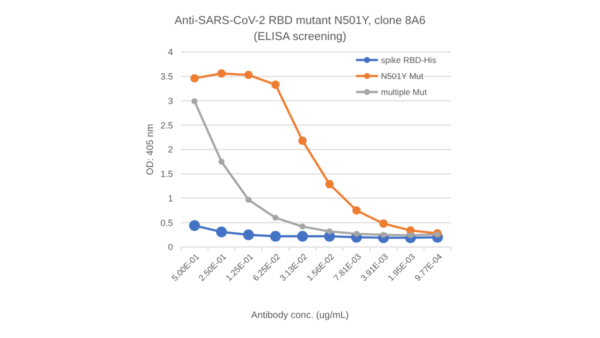 Image resolution: width=600 pixels, height=338 pixels. Describe the element at coordinates (402, 75) in the screenshot. I see `legend-label: N501Y Mut` at that location.